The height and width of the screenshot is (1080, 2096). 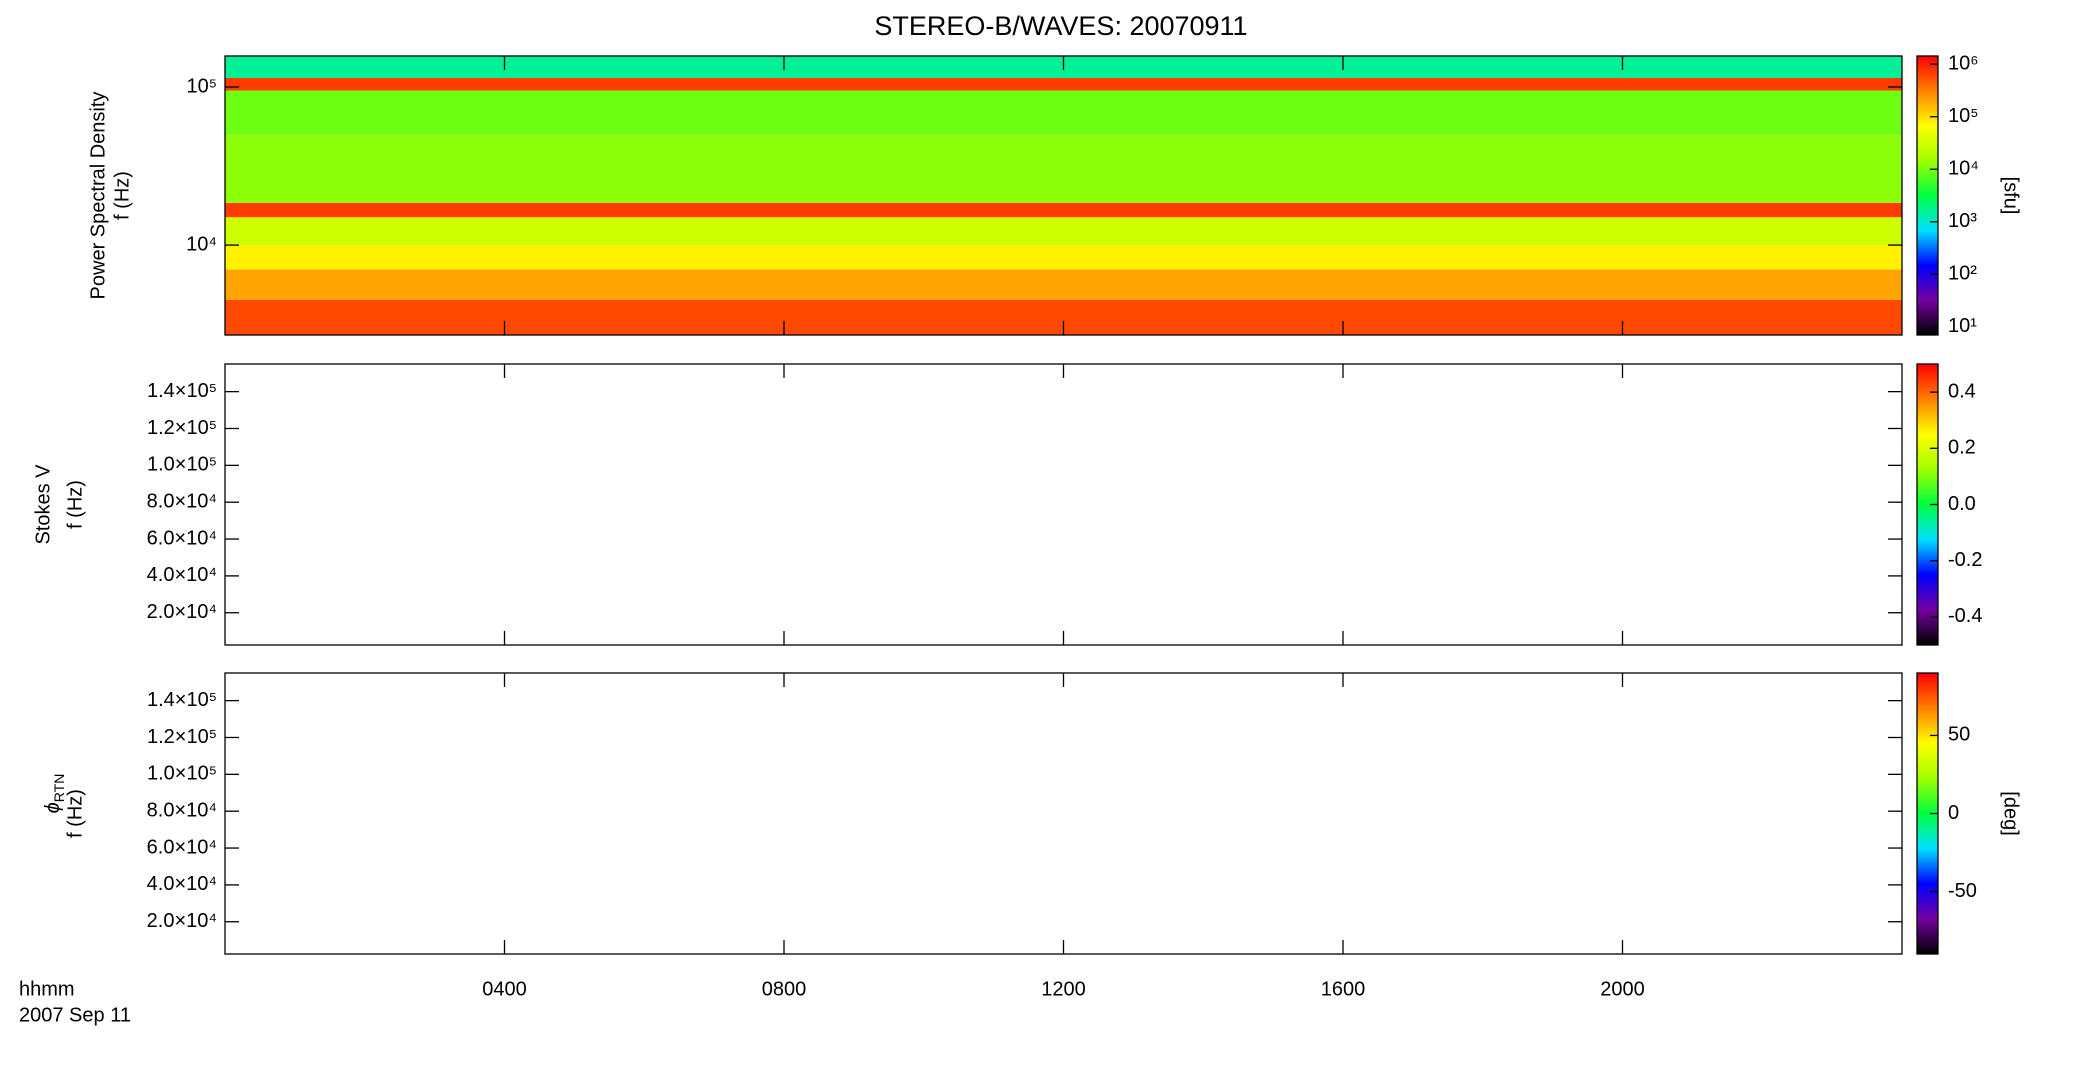 I want to click on colorbar-tick-label: 10⁵, so click(x=1963, y=116).